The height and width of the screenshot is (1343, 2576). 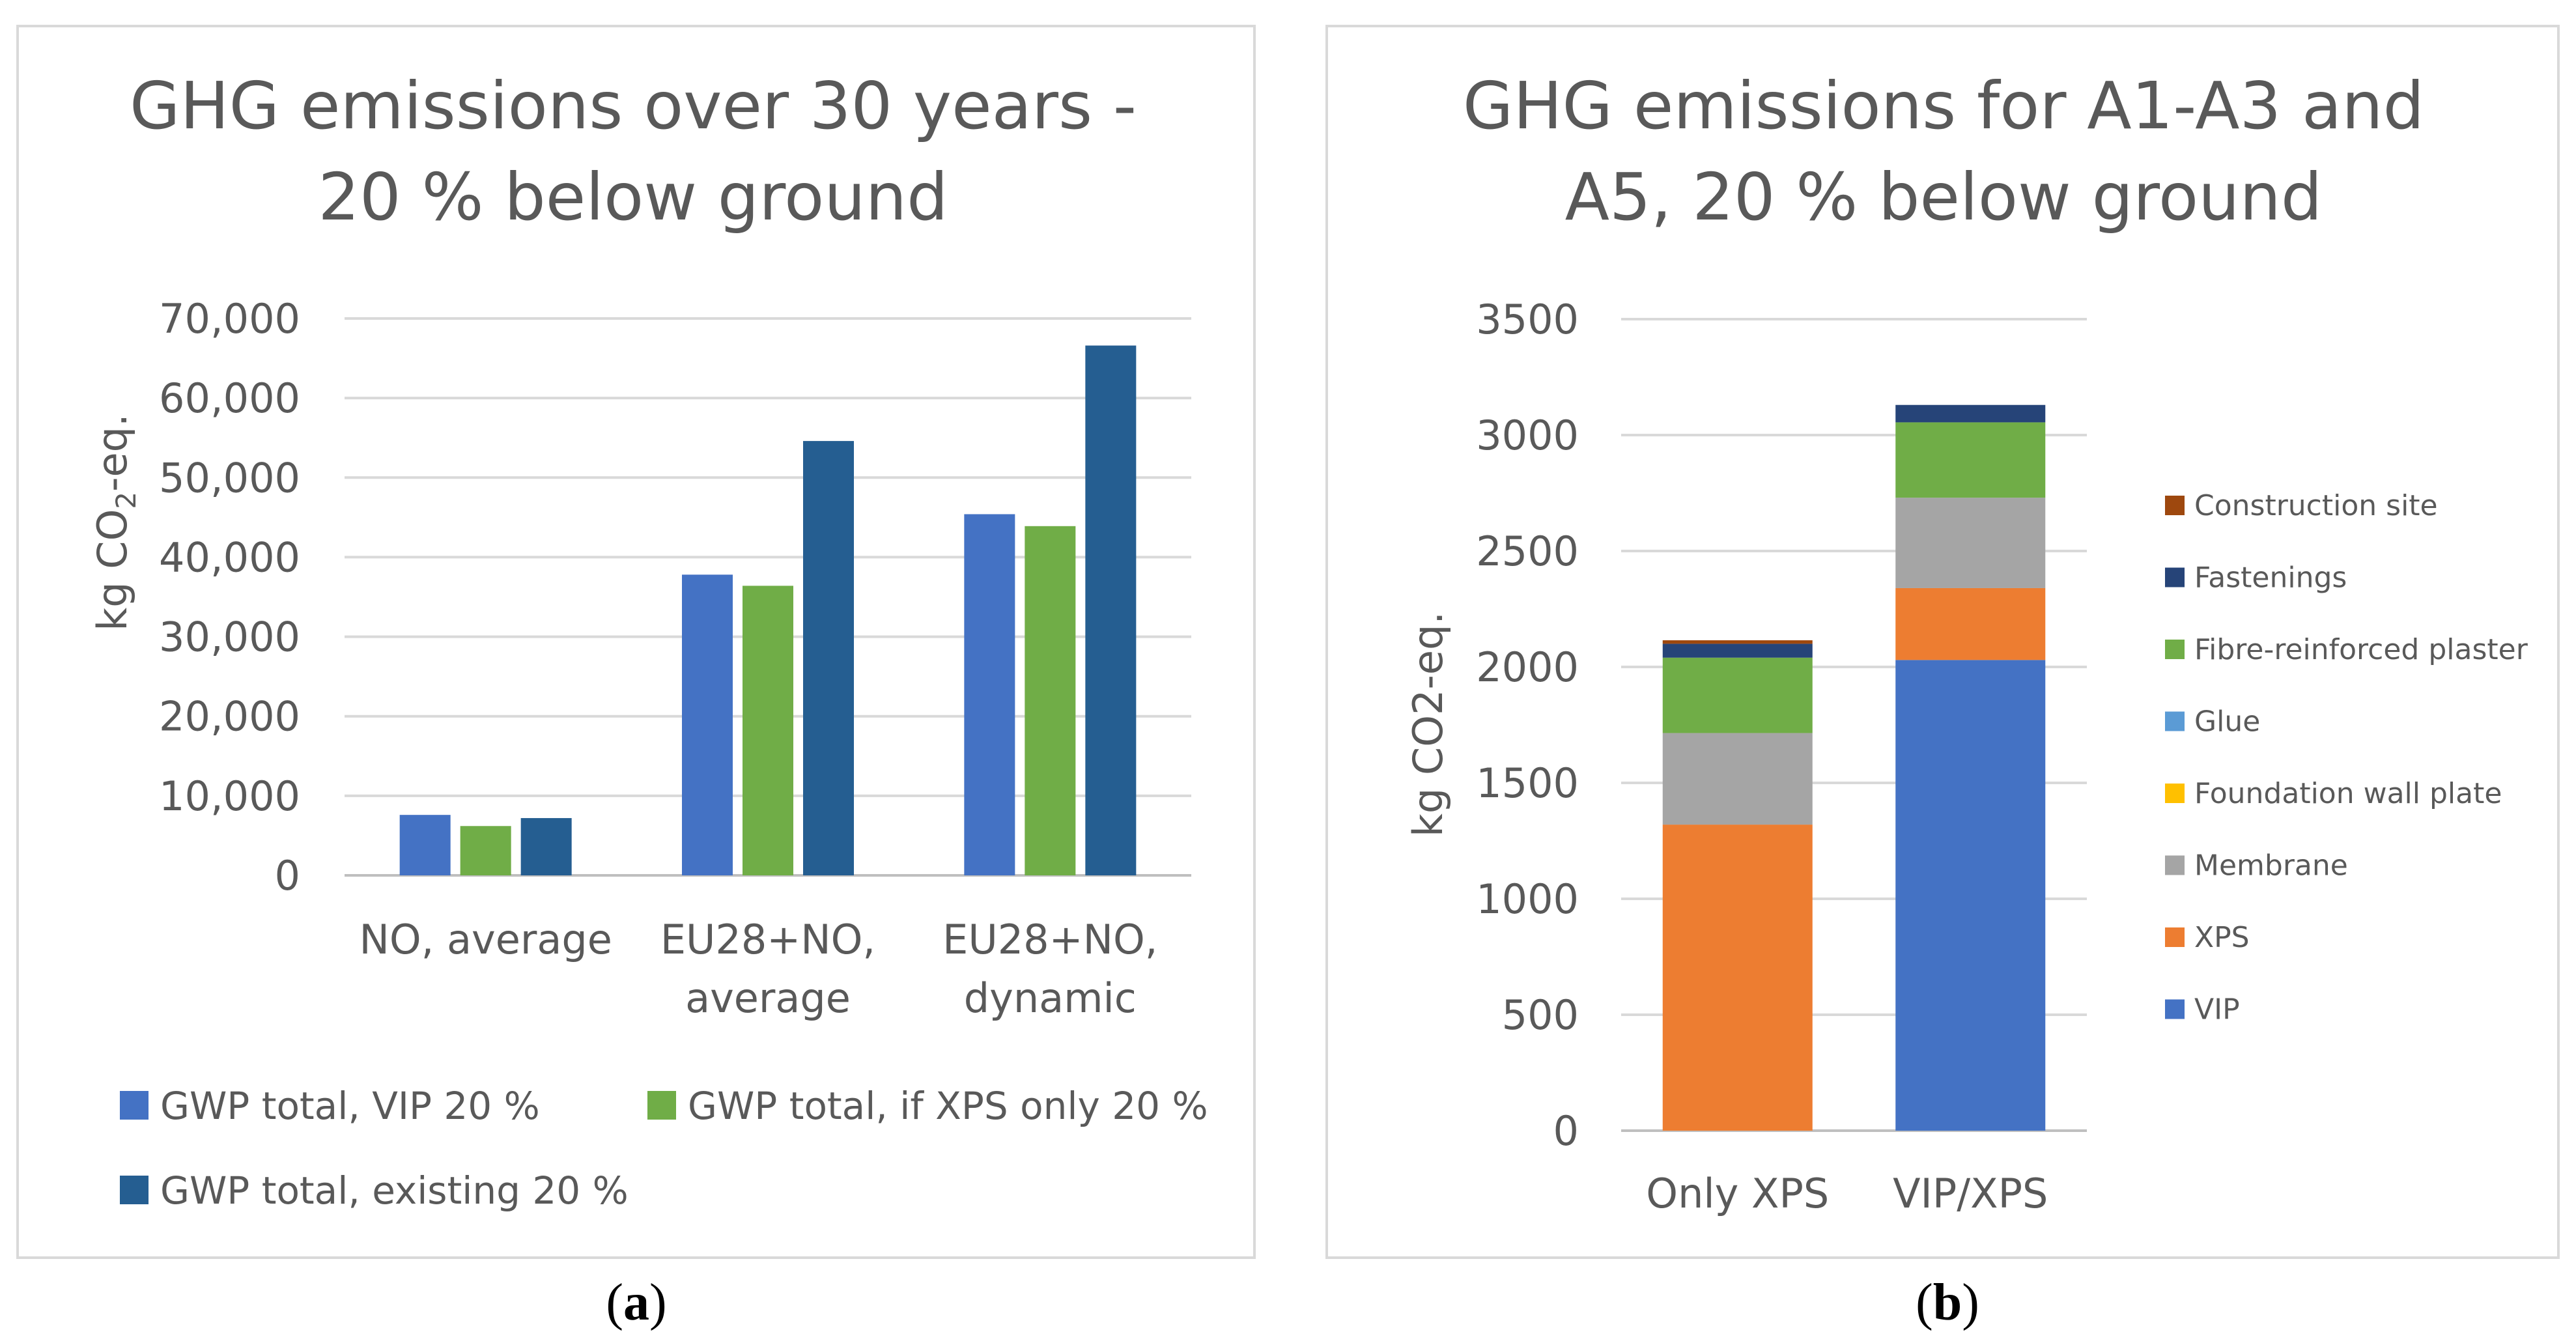 I want to click on y-tick-label: 60,000, so click(x=229, y=399).